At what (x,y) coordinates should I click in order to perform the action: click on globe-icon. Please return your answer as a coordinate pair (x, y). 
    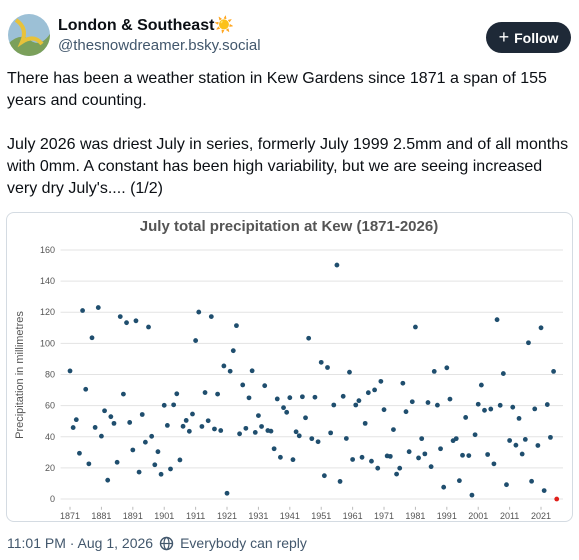
    Looking at the image, I should click on (166, 543).